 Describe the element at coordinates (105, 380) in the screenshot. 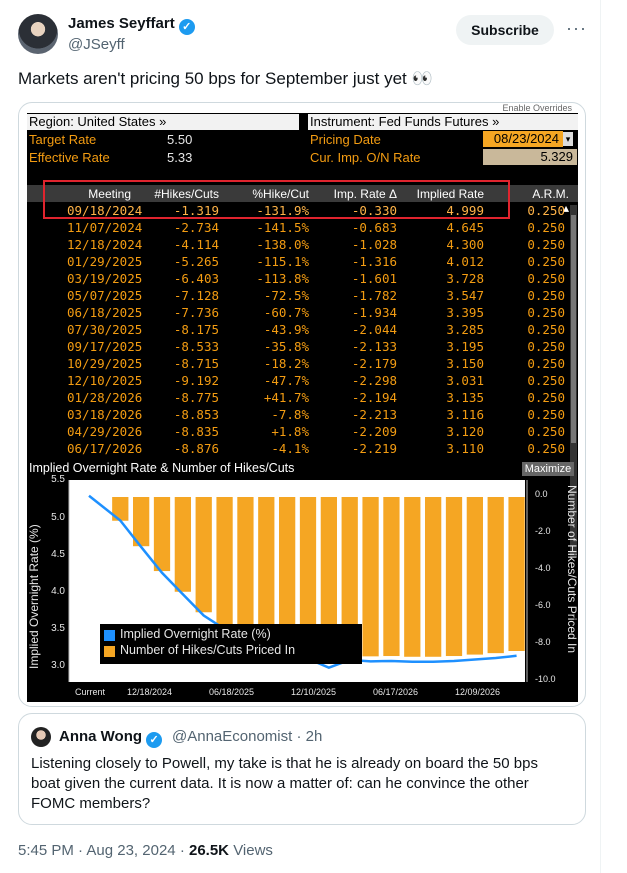

I see `cell-meeting: 12/10/2025` at that location.